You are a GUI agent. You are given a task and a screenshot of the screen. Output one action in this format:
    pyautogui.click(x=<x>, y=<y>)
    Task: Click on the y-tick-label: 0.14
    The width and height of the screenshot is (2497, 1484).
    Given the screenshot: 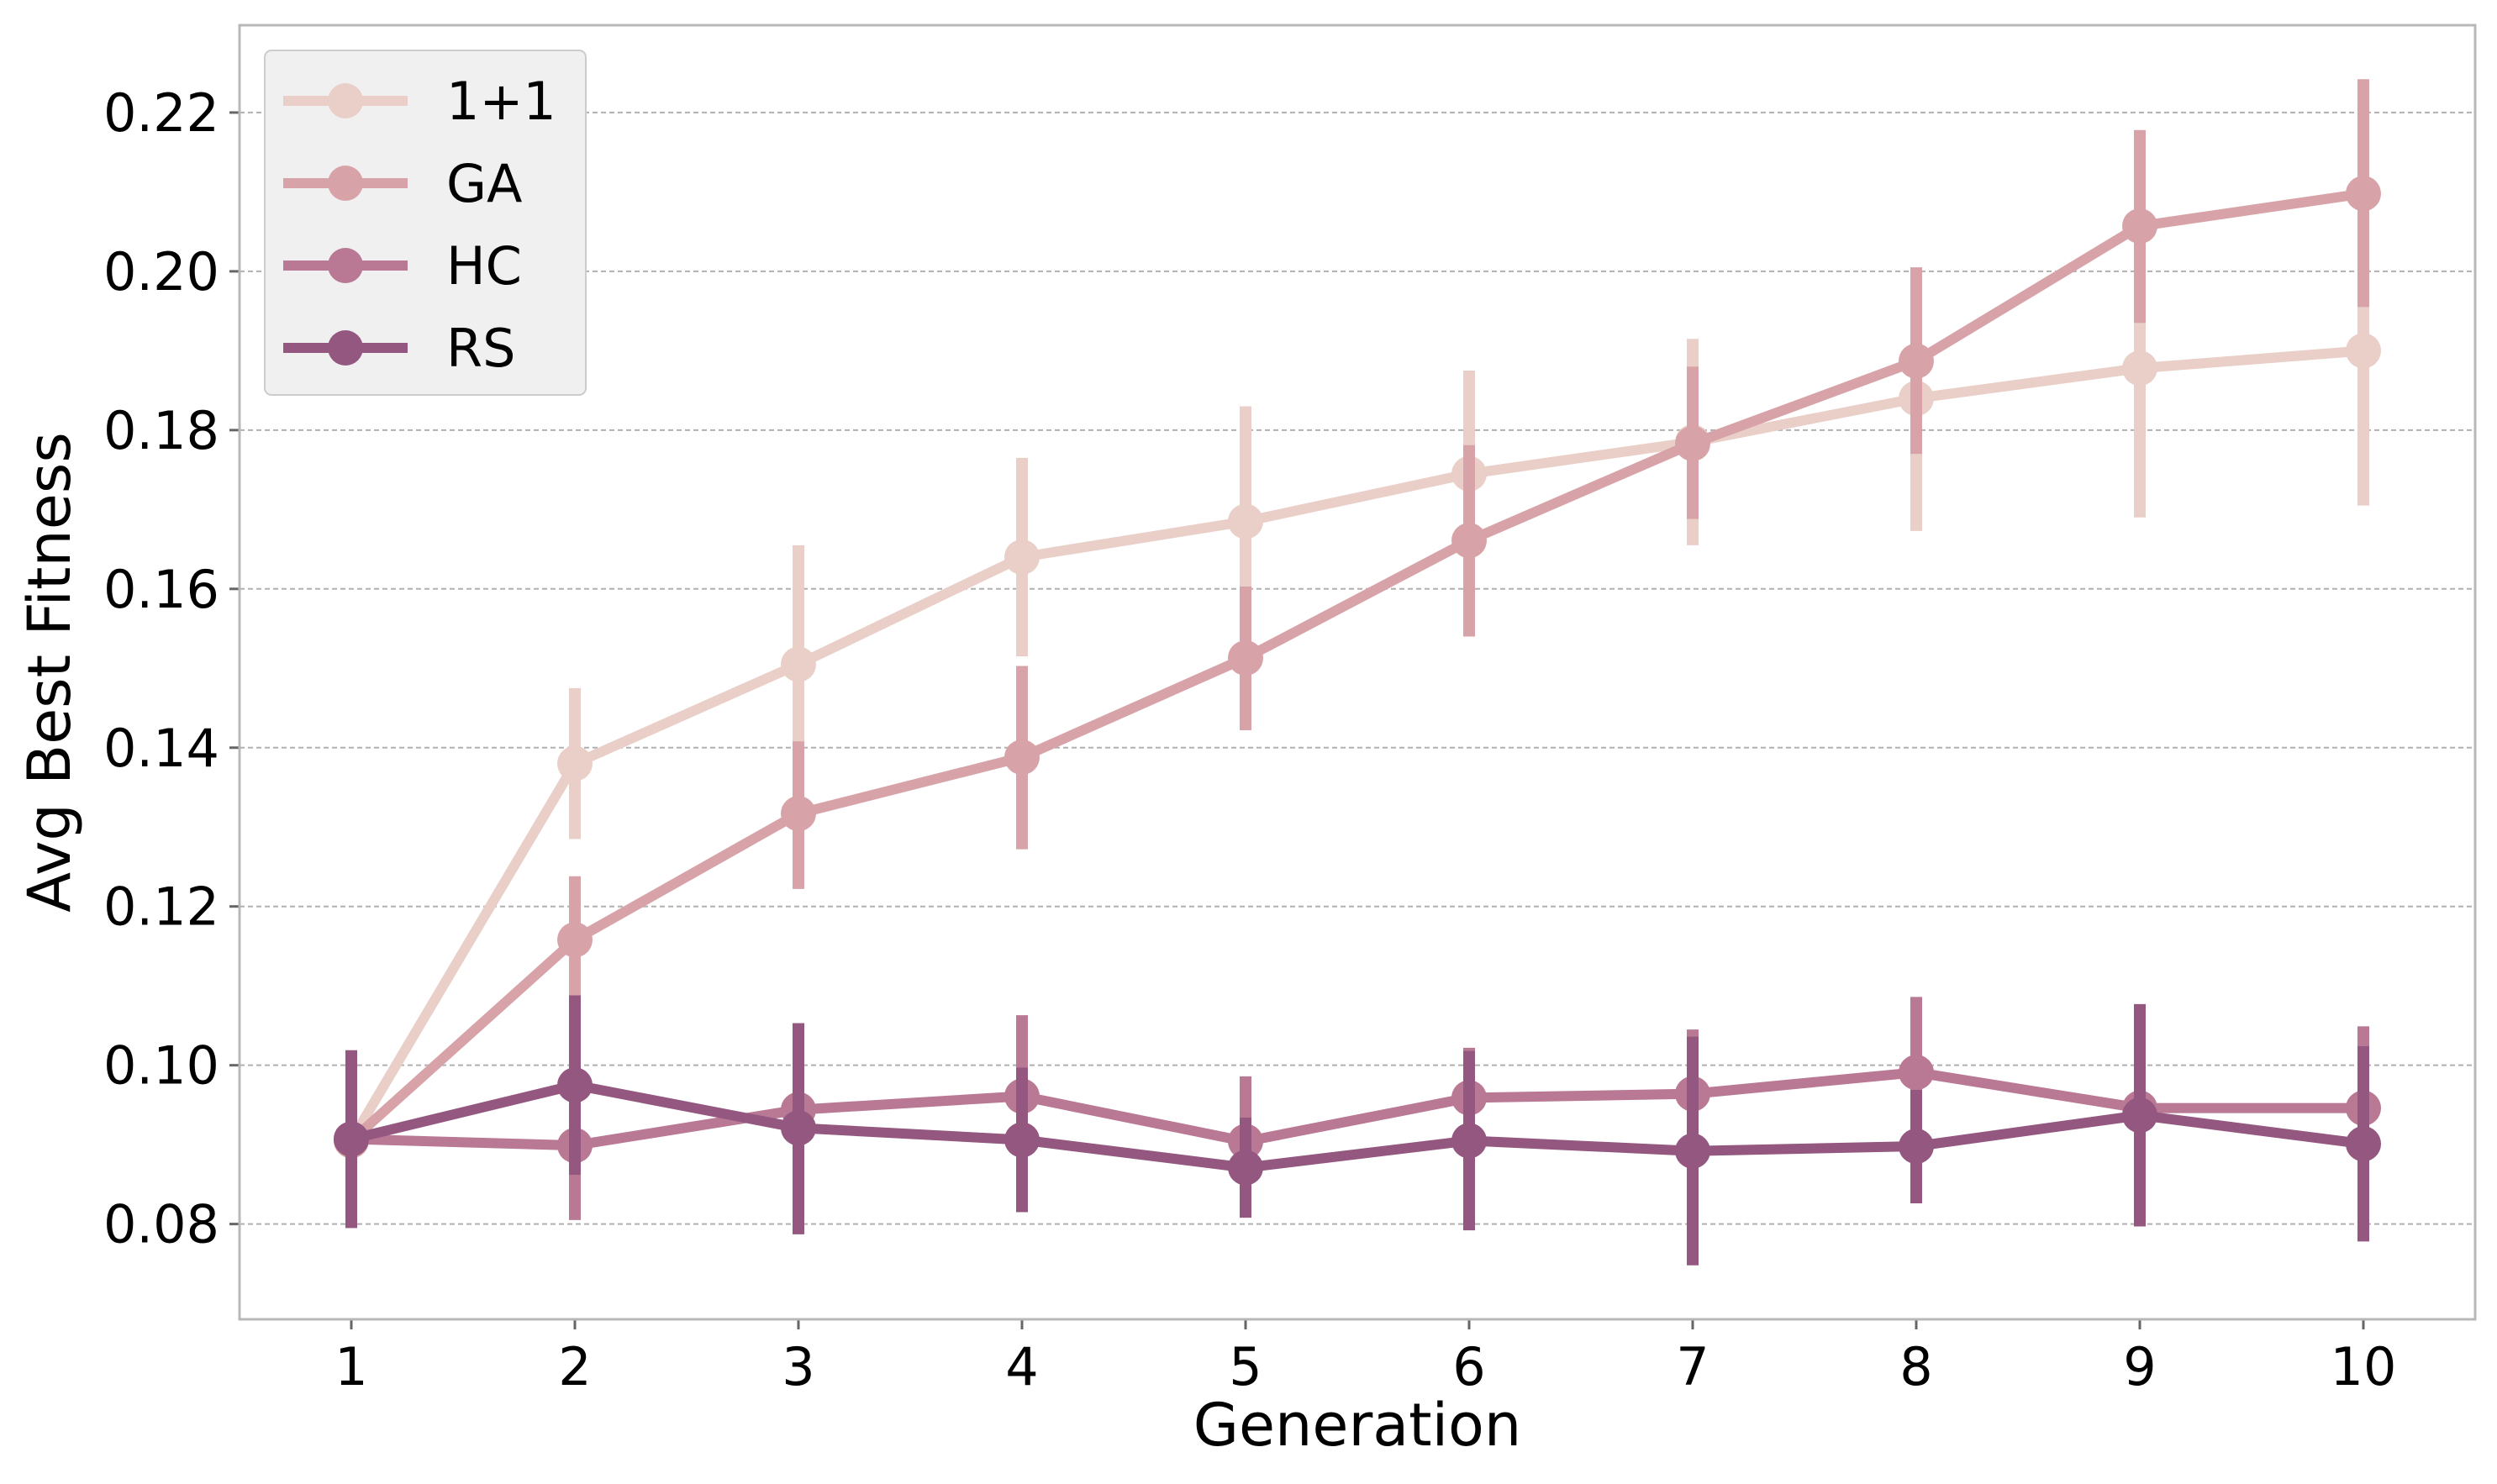 What is the action you would take?
    pyautogui.click(x=161, y=749)
    